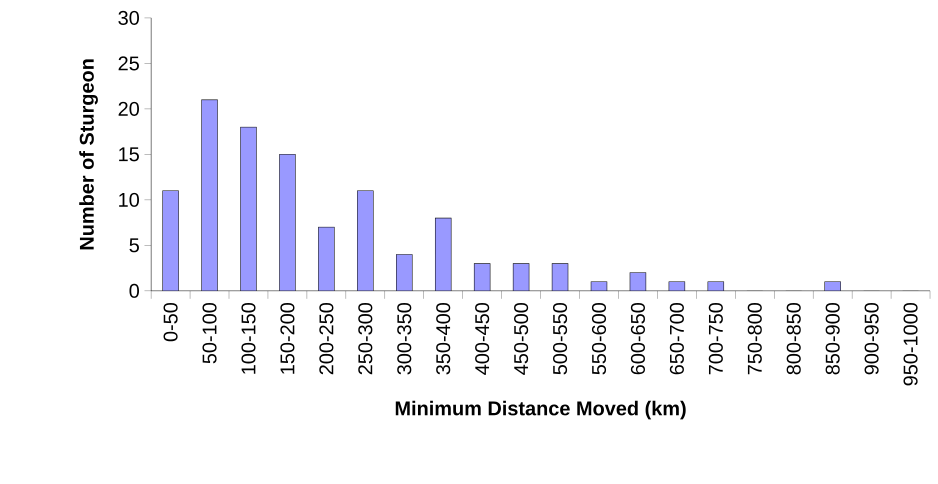  I want to click on x-tick-label: 350-400, so click(443, 338).